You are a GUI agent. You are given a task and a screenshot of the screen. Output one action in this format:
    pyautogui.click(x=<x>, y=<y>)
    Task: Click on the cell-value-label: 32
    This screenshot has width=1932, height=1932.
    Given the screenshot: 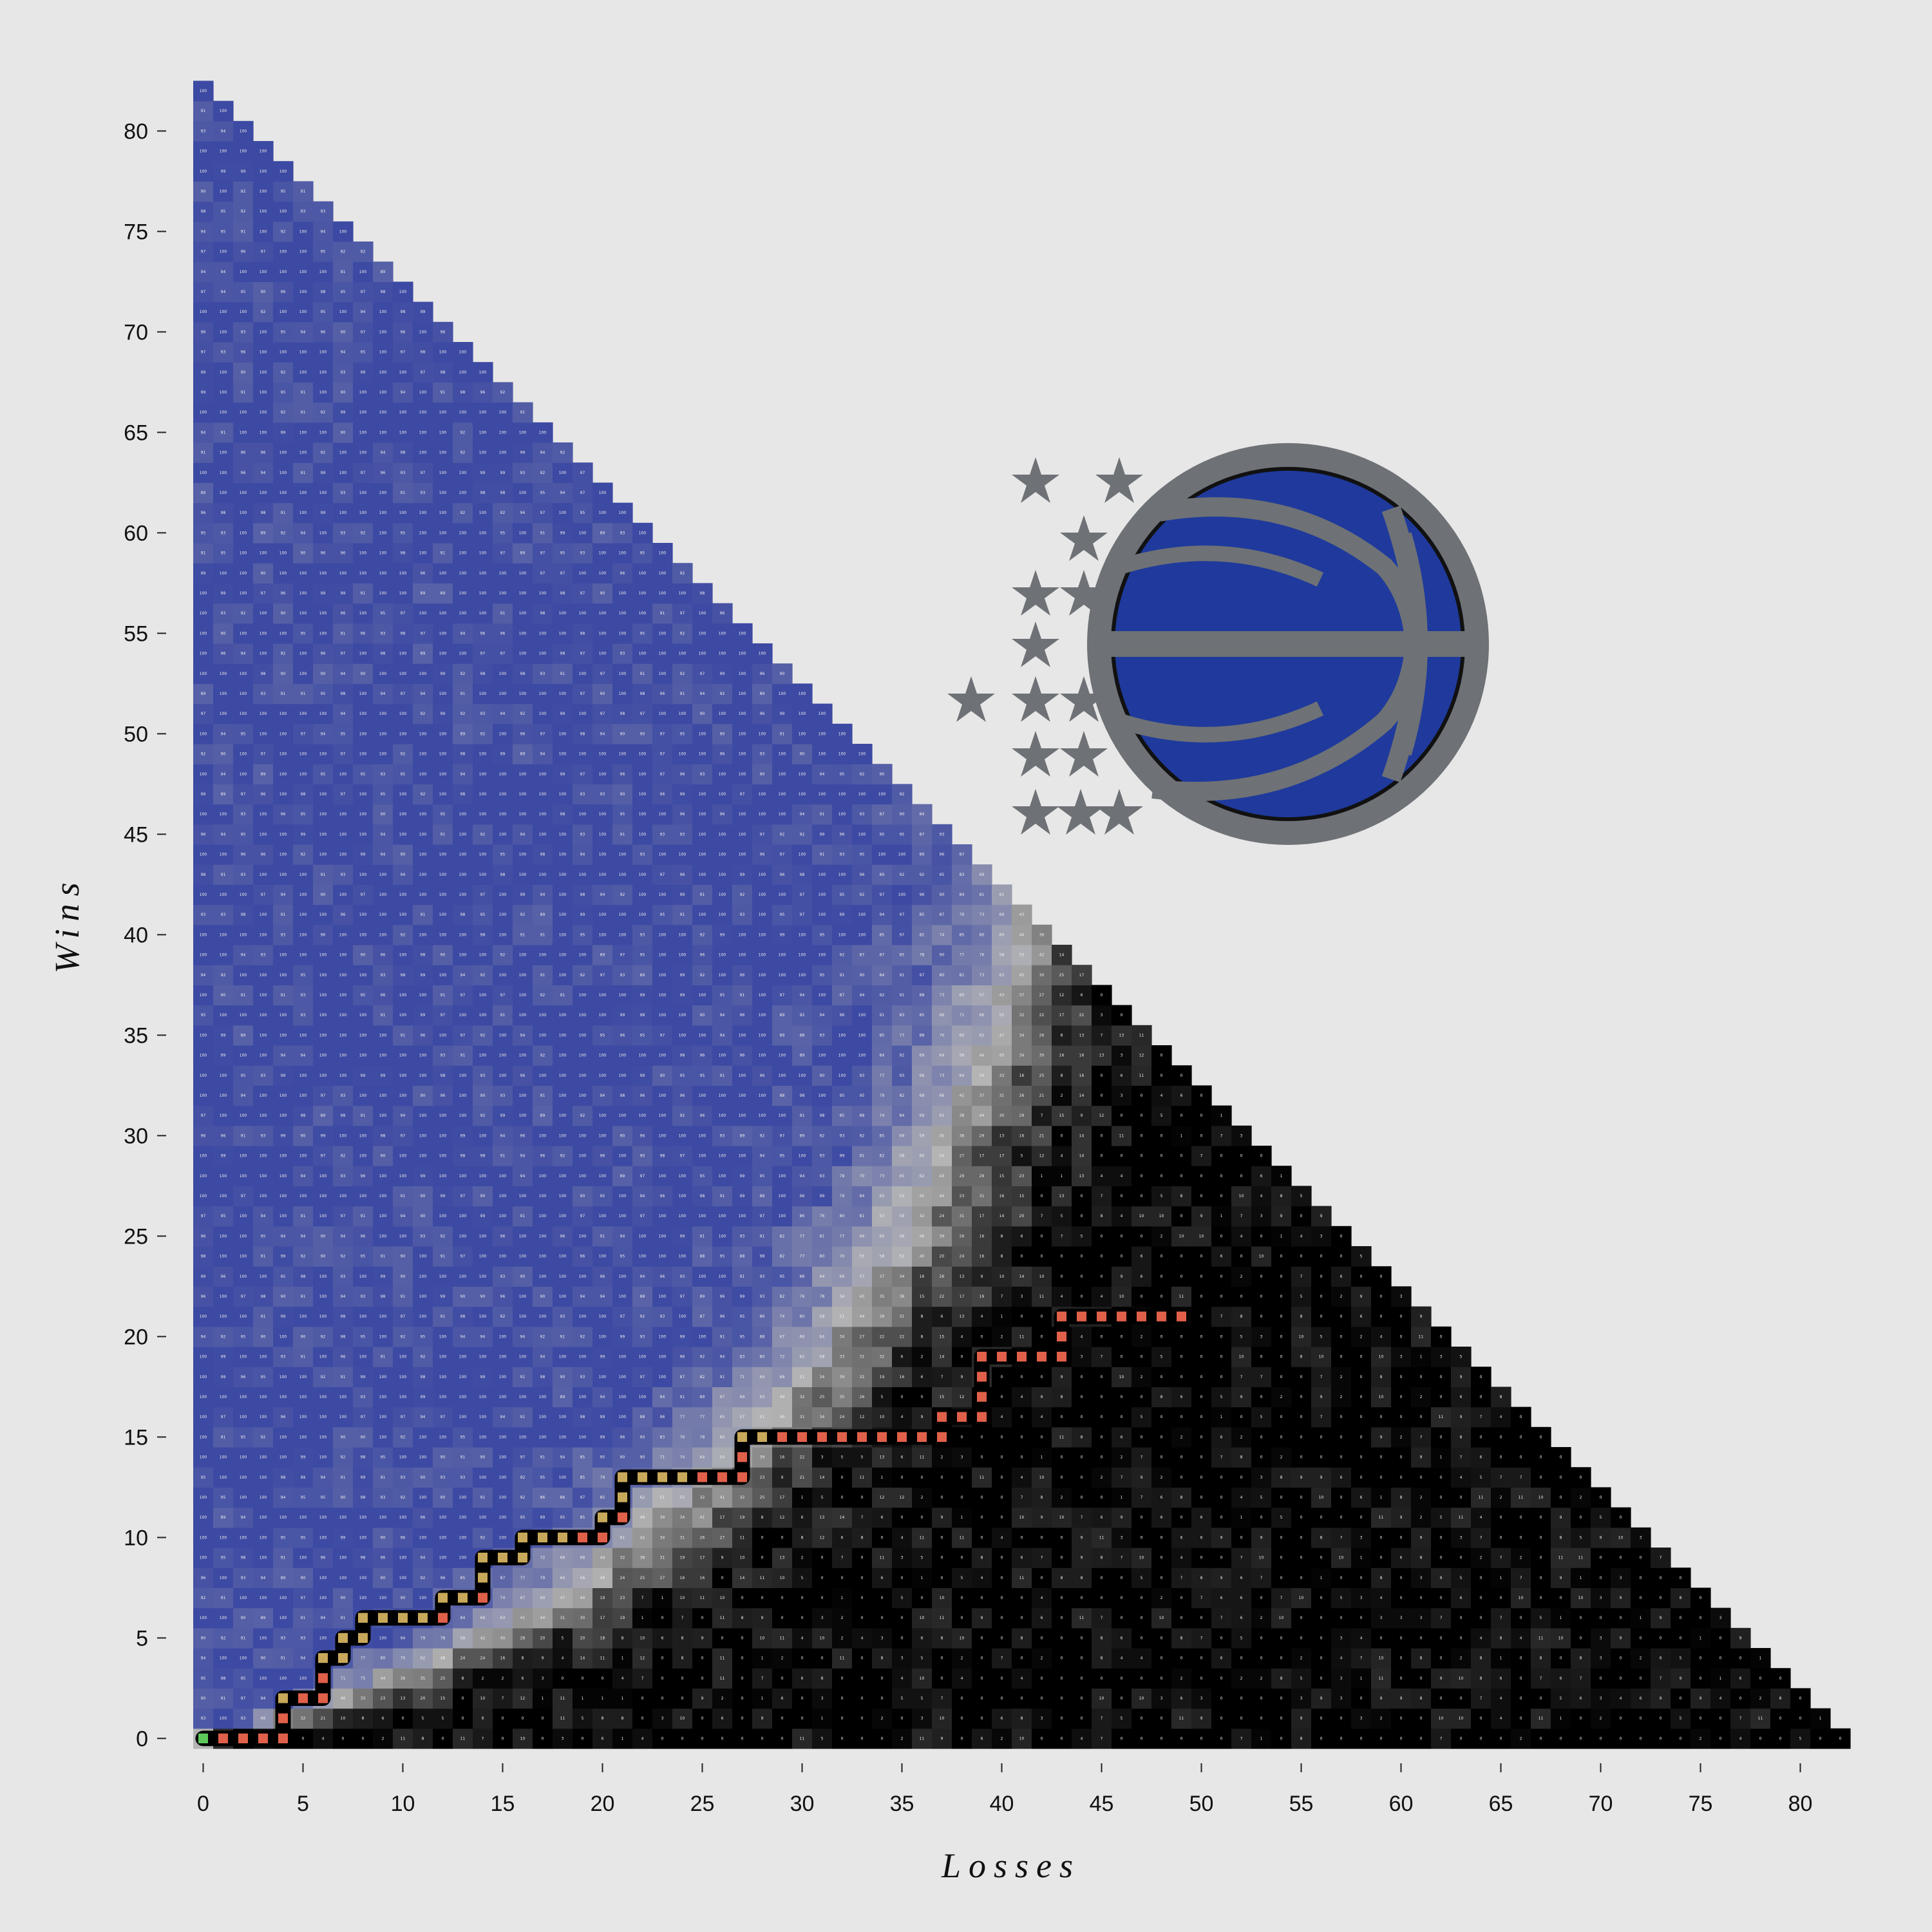 What is the action you would take?
    pyautogui.click(x=1022, y=1015)
    